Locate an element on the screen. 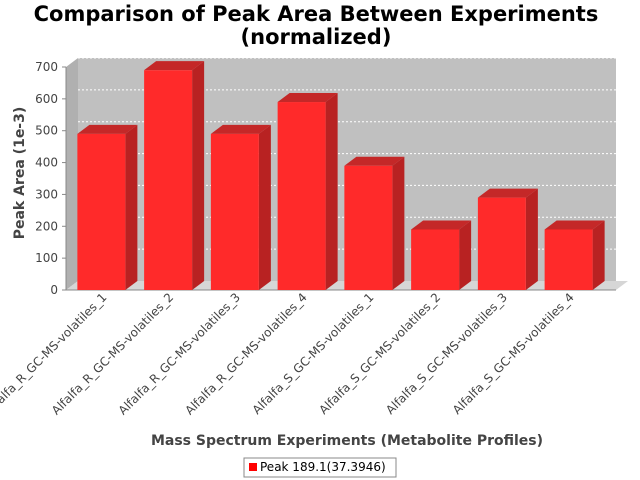 This screenshot has width=640, height=480. legend-swatch is located at coordinates (253, 467).